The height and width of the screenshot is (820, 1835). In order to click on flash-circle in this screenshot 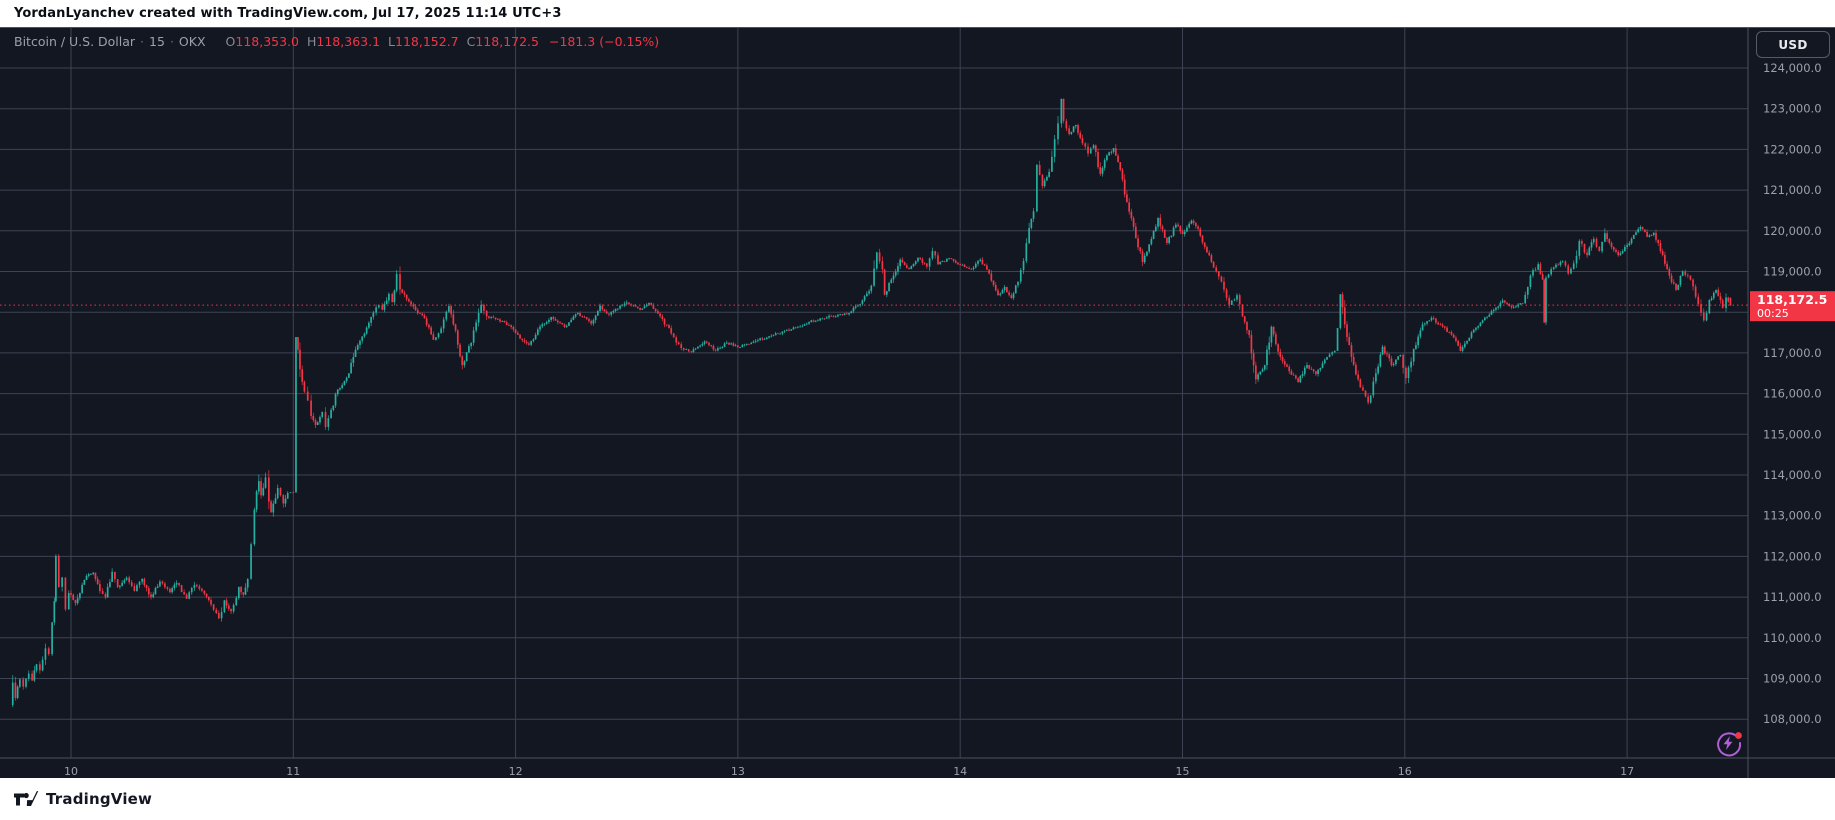, I will do `click(1729, 744)`.